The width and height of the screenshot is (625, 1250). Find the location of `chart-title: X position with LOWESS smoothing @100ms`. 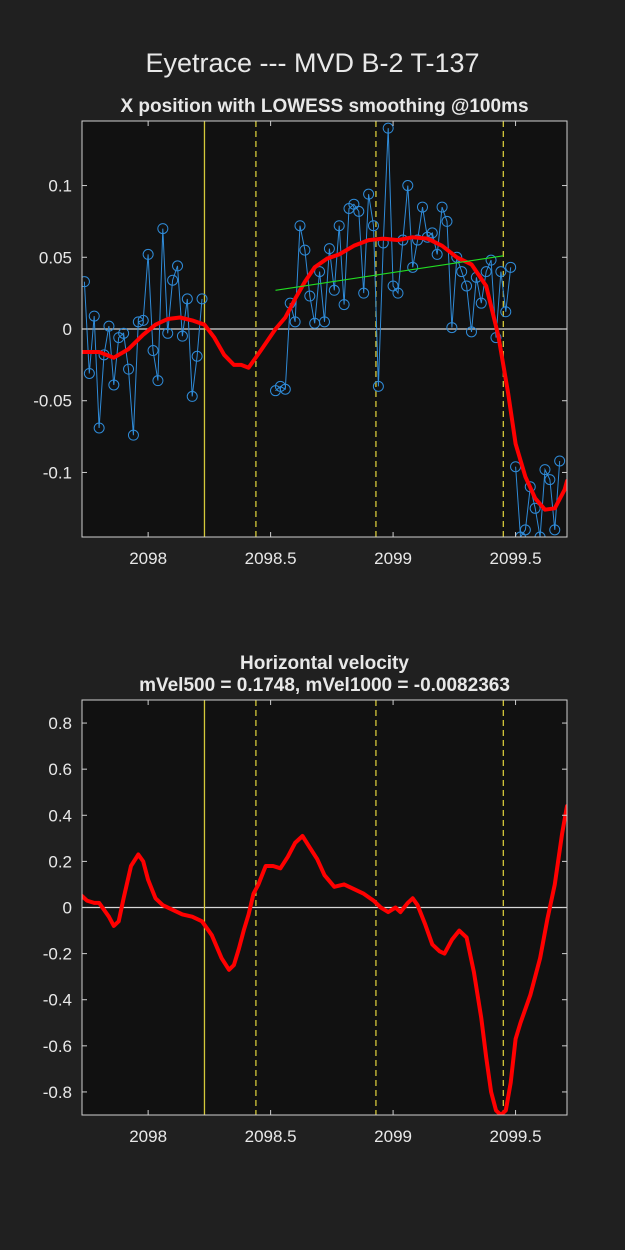

chart-title: X position with LOWESS smoothing @100ms is located at coordinates (324, 106).